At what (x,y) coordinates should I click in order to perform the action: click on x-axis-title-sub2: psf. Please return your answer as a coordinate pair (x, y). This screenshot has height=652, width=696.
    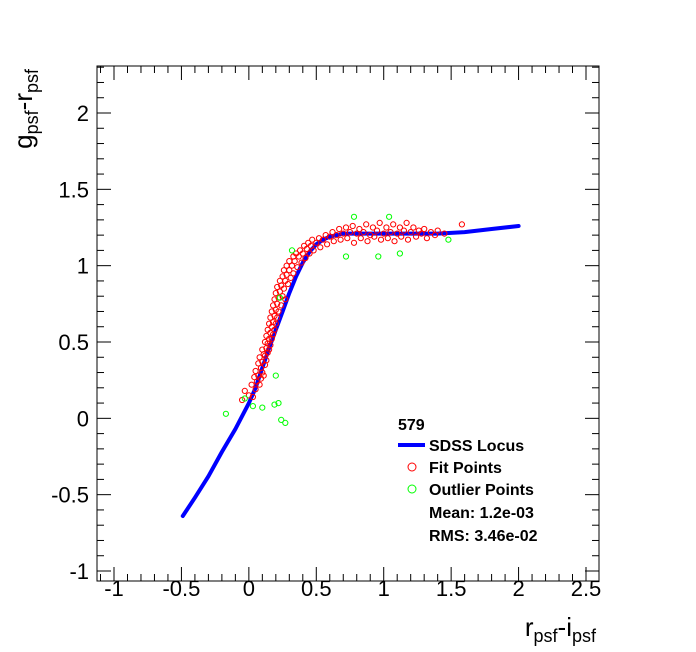
    Looking at the image, I should click on (584, 636).